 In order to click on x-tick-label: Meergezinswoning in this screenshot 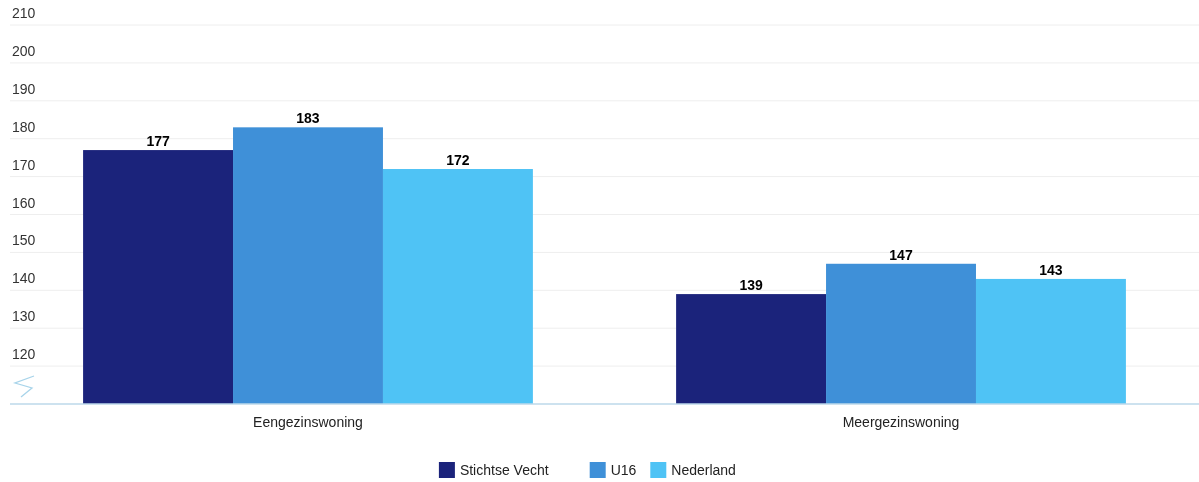, I will do `click(901, 422)`.